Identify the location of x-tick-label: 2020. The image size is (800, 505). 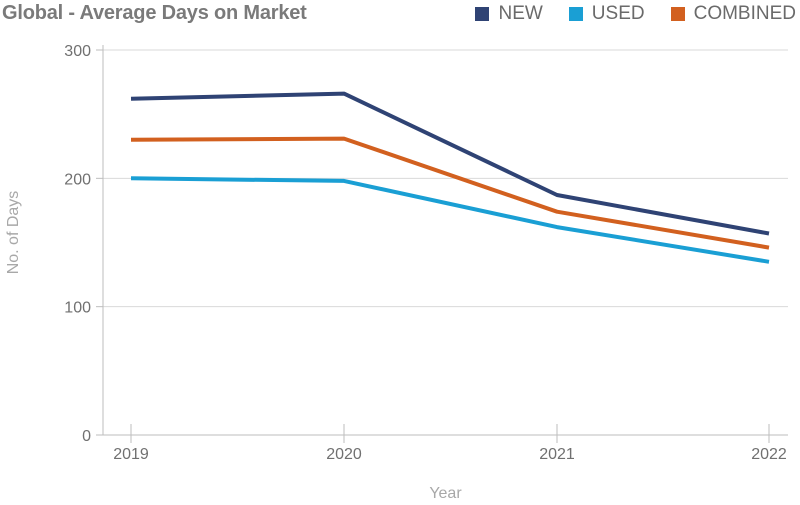
(344, 454).